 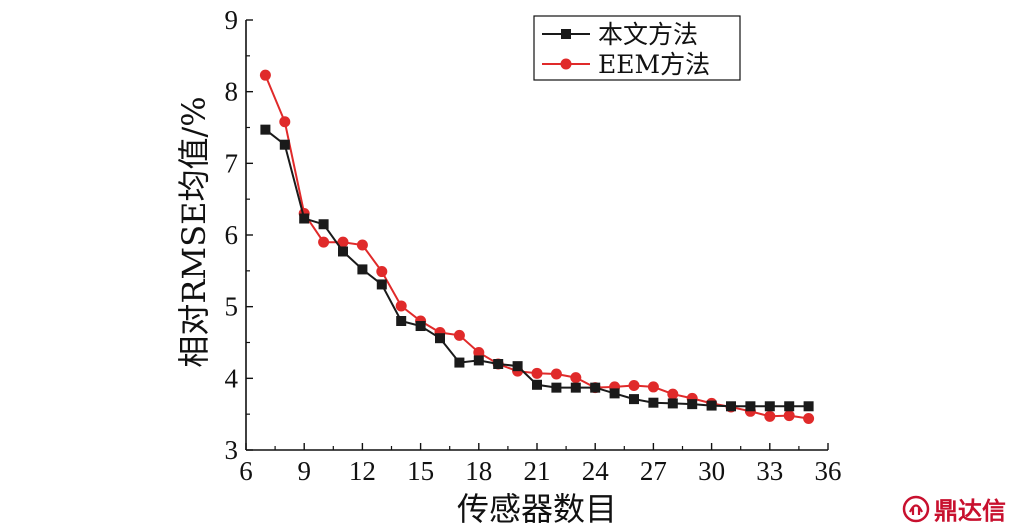 I want to click on watermark: 鼎达信, so click(x=954, y=508).